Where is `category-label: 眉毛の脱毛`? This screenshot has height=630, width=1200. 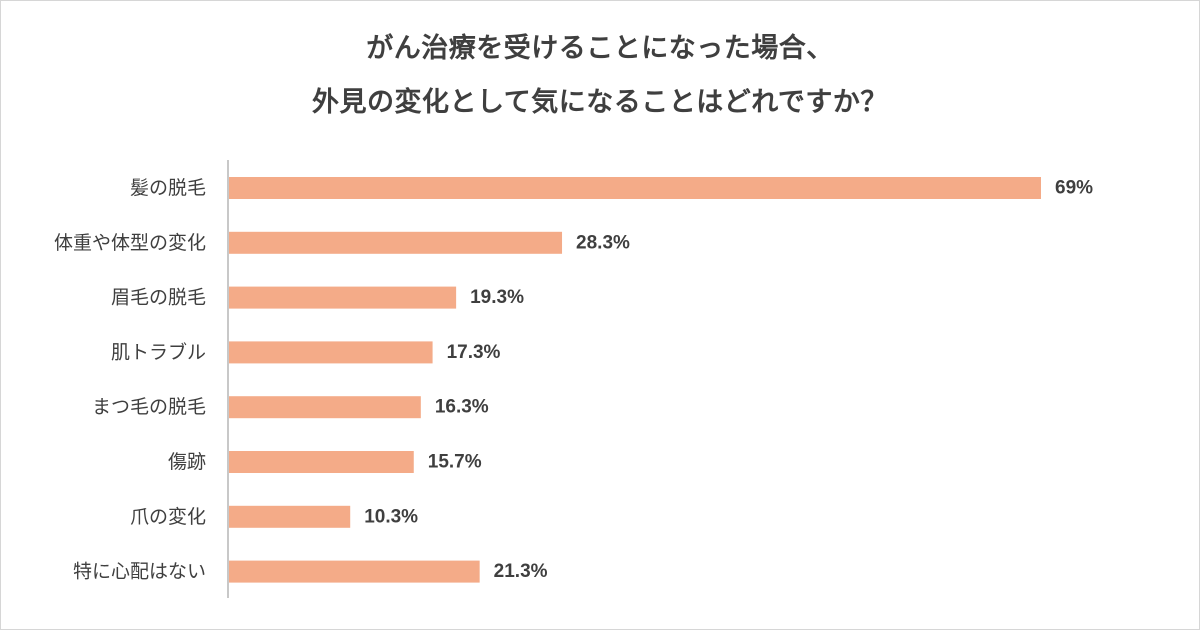 category-label: 眉毛の脱毛 is located at coordinates (158, 298).